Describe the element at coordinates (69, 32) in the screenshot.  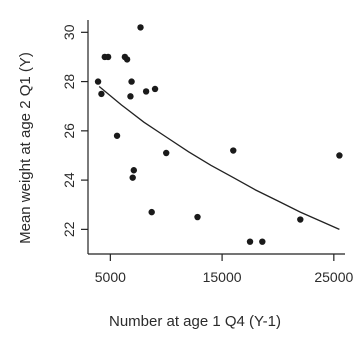
I see `y-tick-label: 30` at that location.